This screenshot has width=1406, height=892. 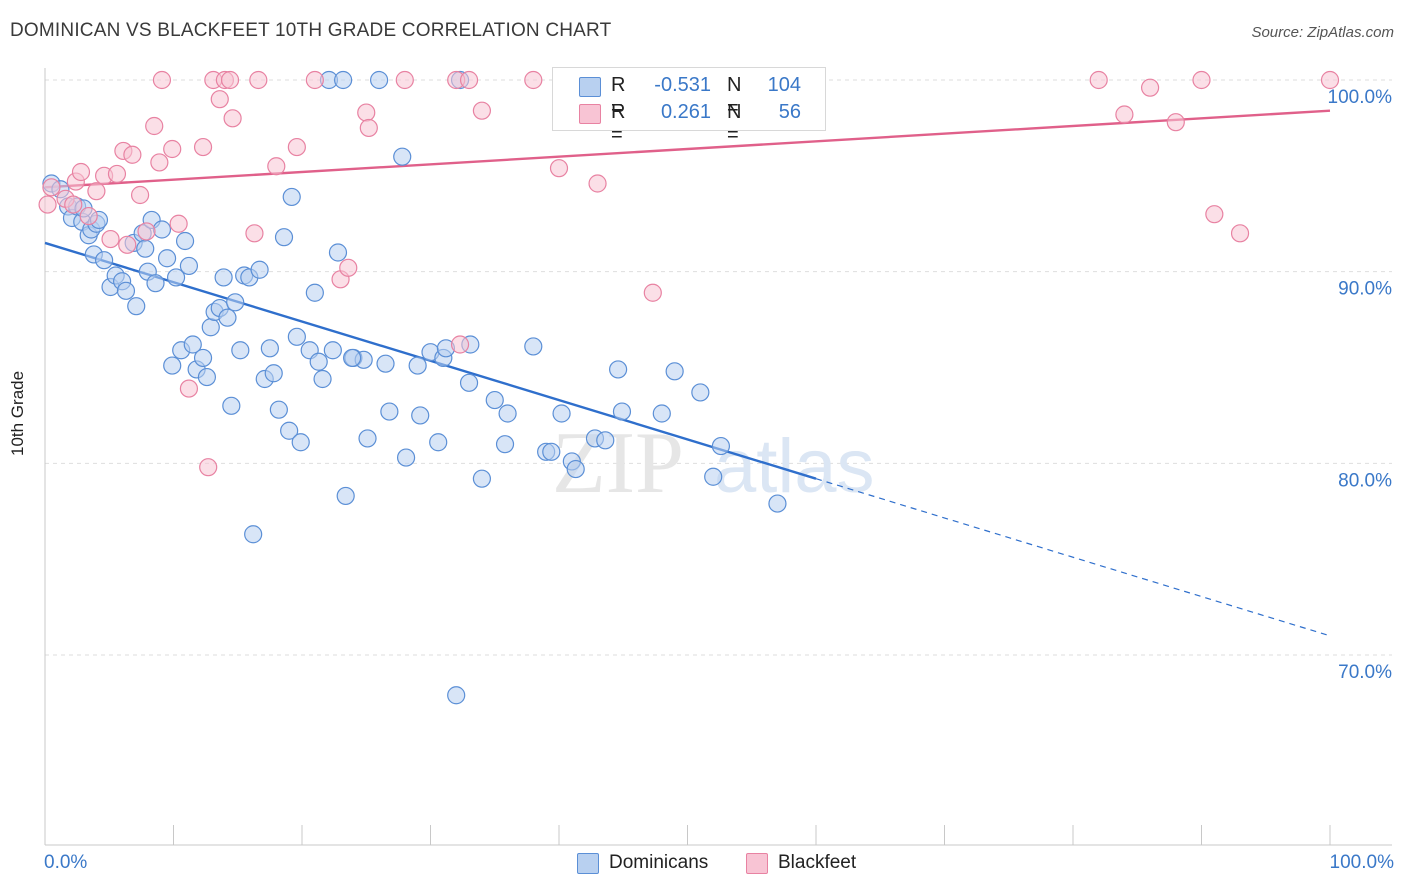 What do you see at coordinates (1365, 289) in the screenshot?
I see `y-tick-label: 90.0%` at bounding box center [1365, 289].